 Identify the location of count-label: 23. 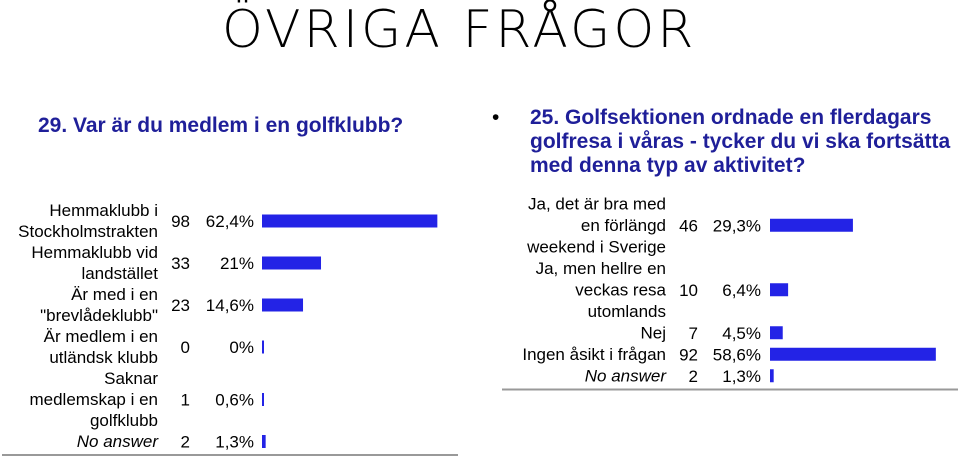
(180, 305).